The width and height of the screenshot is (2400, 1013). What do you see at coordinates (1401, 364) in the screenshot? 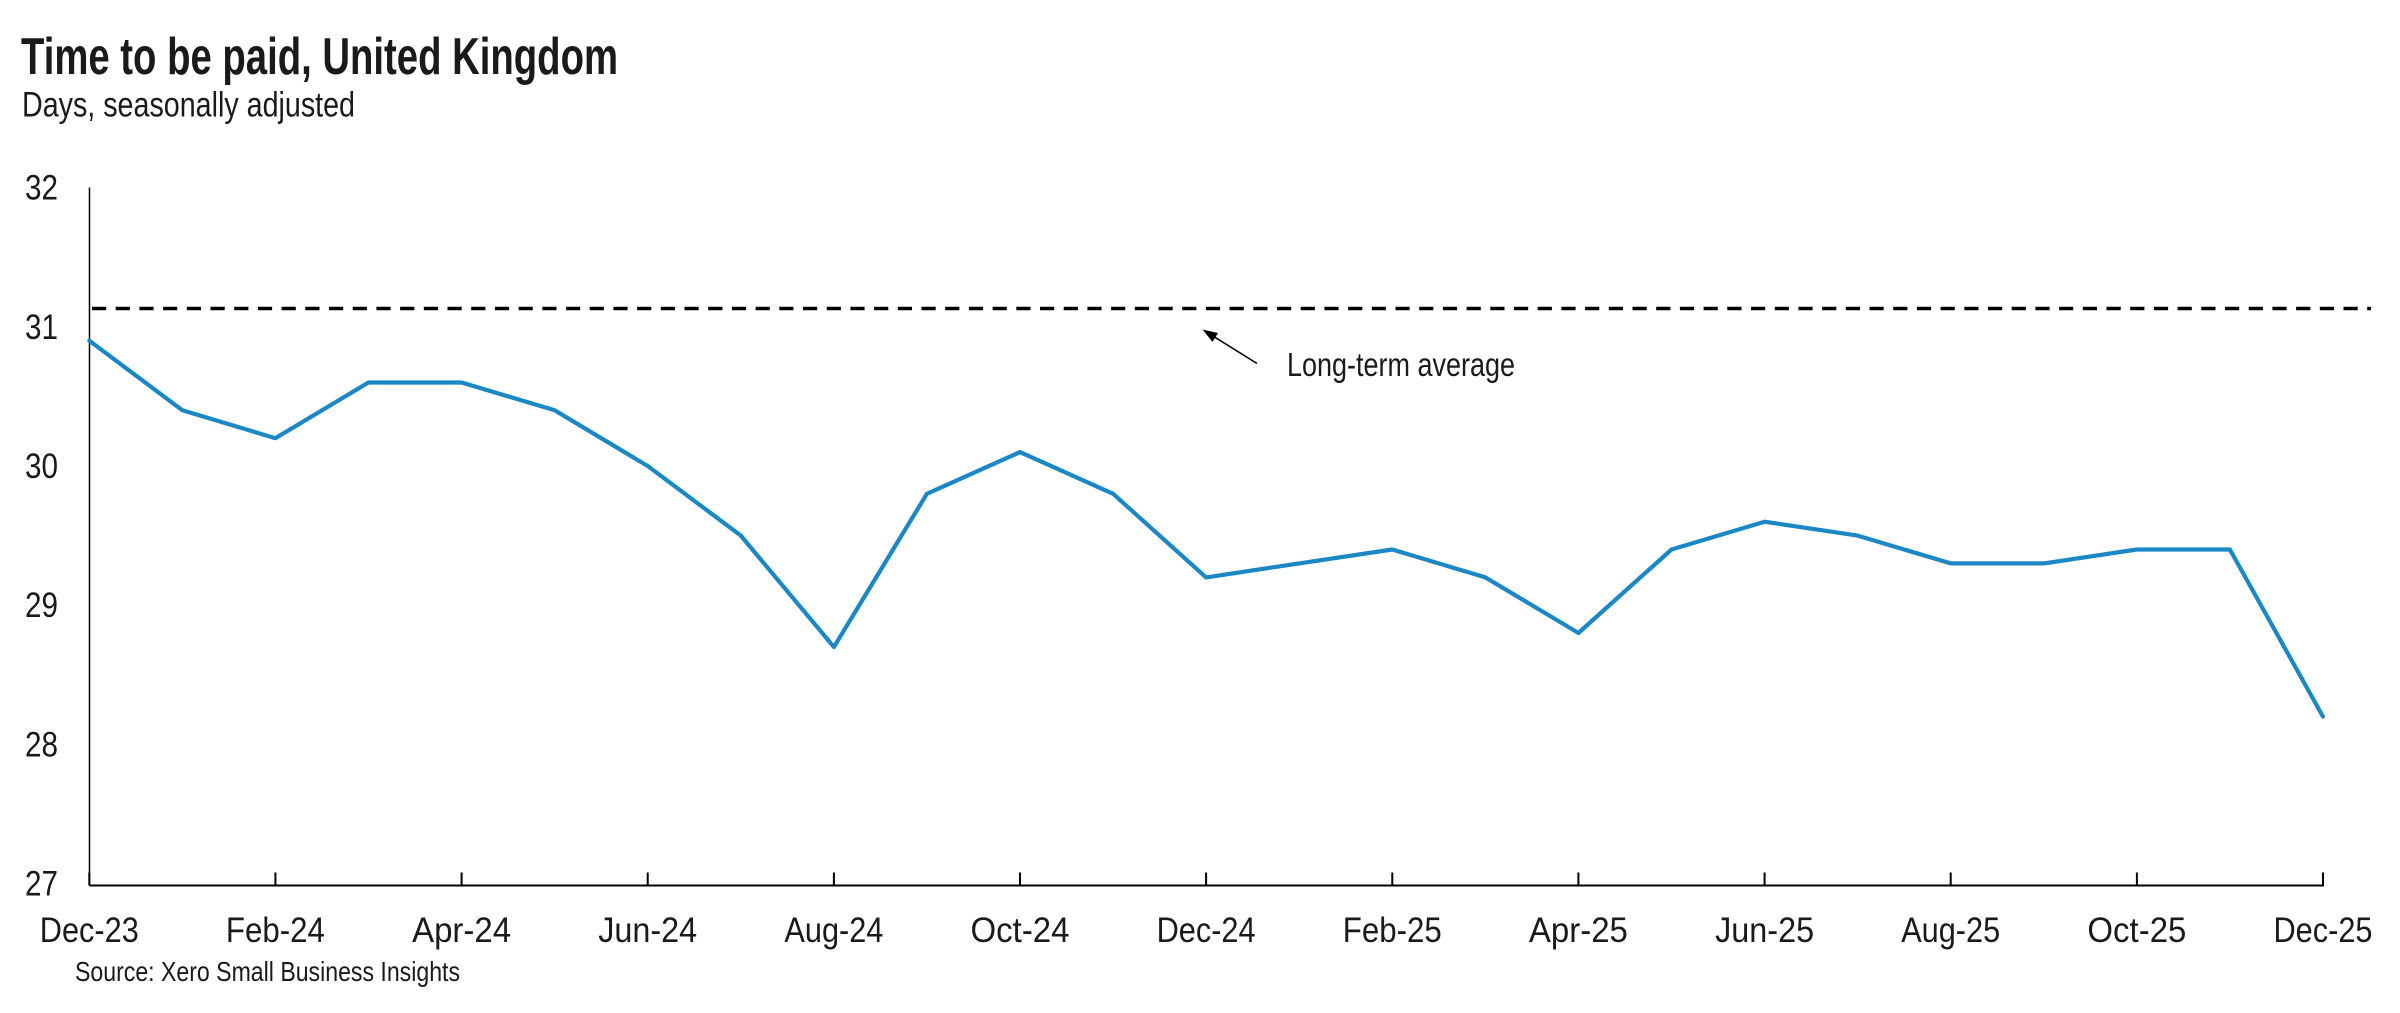
I see `svg-text: Long-term average` at bounding box center [1401, 364].